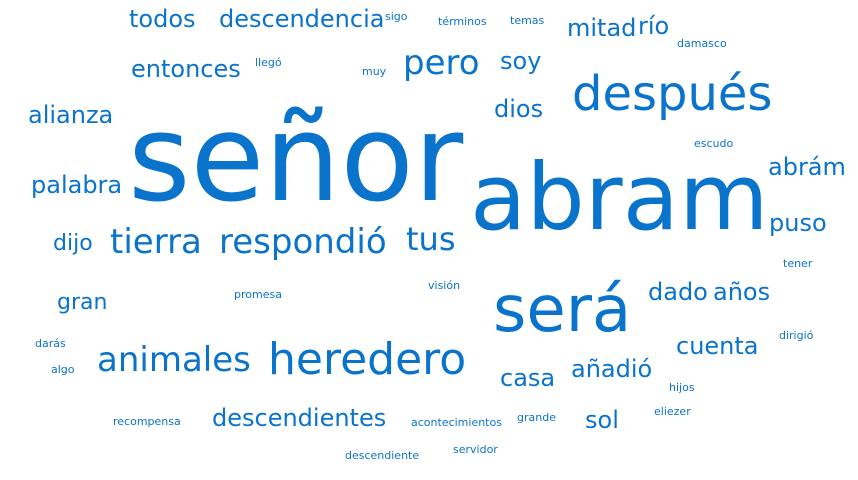 The width and height of the screenshot is (858, 480). Describe the element at coordinates (444, 285) in the screenshot. I see `word-39: visión` at that location.